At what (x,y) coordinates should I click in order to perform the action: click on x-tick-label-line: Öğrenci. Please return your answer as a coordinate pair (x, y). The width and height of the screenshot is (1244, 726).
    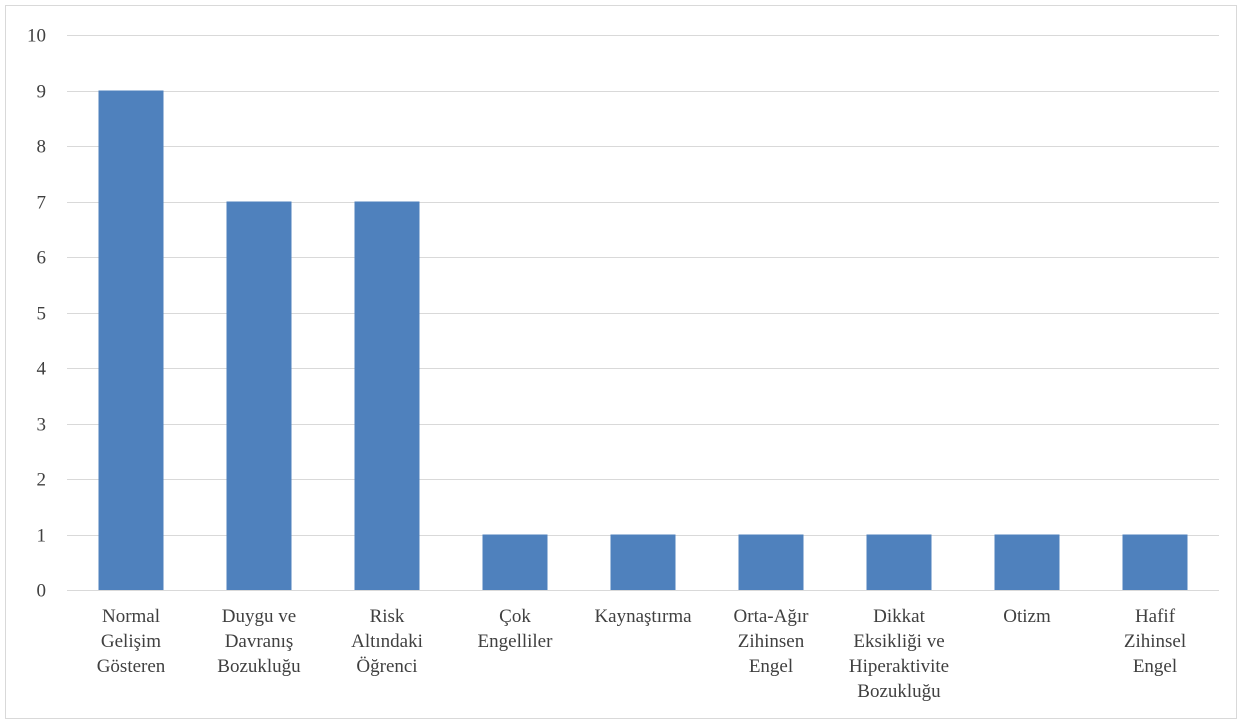
    Looking at the image, I should click on (386, 666).